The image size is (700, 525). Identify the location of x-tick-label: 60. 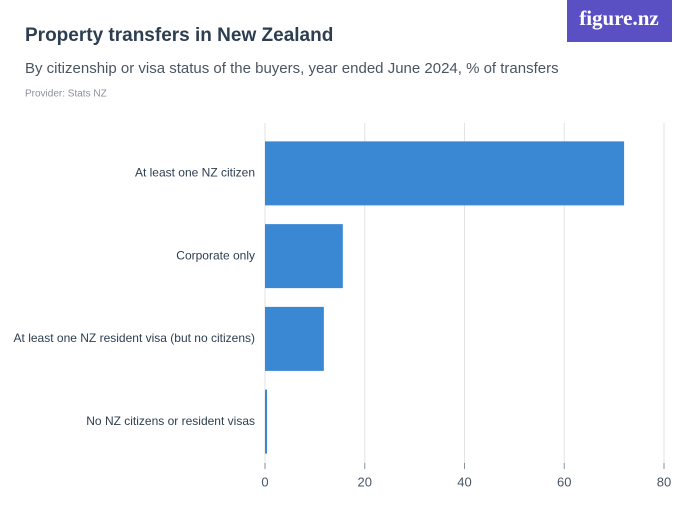
(564, 481).